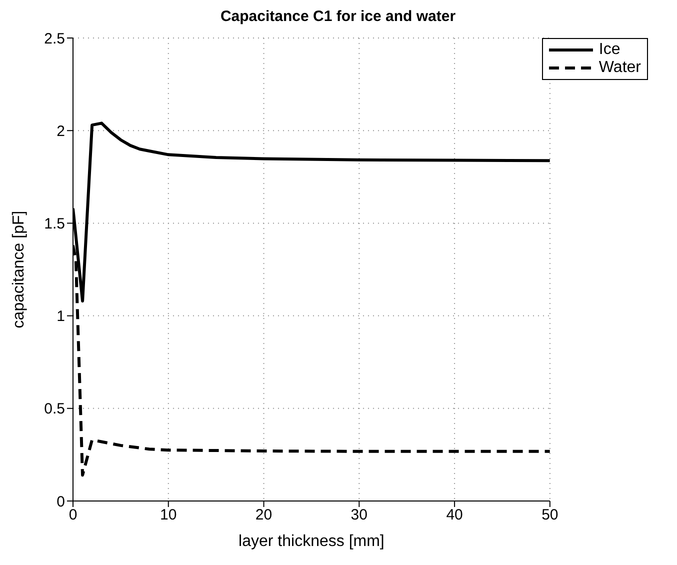  What do you see at coordinates (54, 39) in the screenshot?
I see `y-tick-label: 2.5` at bounding box center [54, 39].